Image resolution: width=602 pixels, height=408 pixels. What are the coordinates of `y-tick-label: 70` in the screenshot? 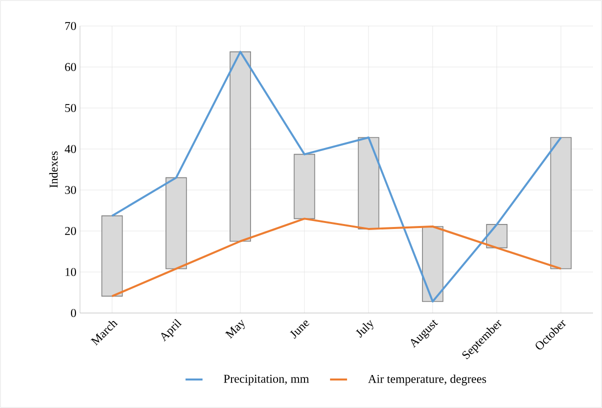 It's located at (70, 26).